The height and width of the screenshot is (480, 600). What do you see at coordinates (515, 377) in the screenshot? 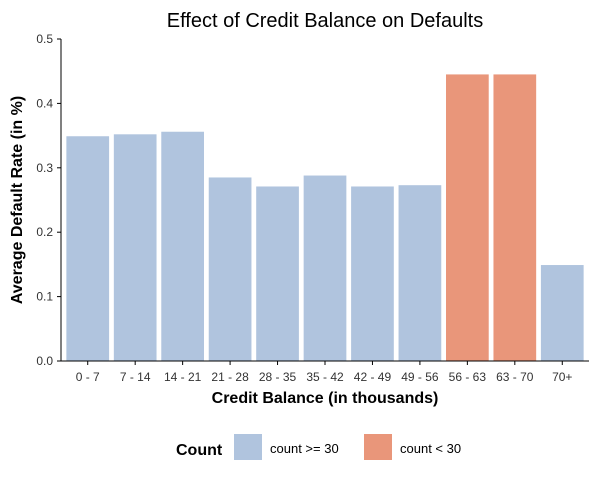
I see `x-tick-label-9: 63 - 70` at bounding box center [515, 377].